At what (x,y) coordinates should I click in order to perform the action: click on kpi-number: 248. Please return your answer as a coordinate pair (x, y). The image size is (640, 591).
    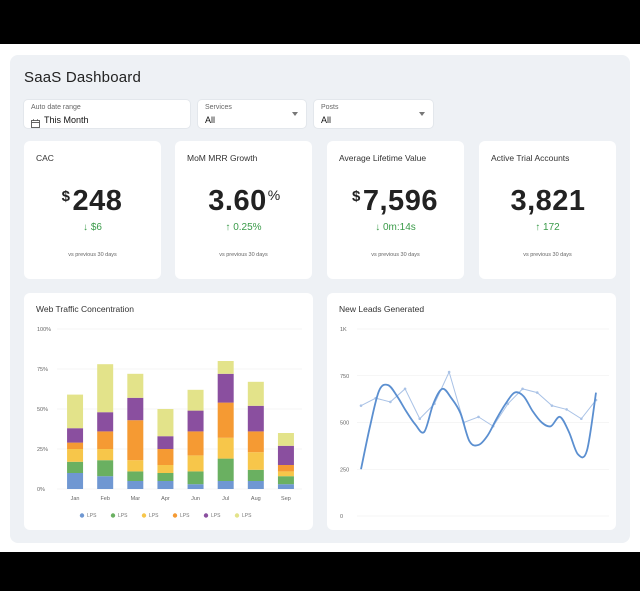
    Looking at the image, I should click on (97, 201).